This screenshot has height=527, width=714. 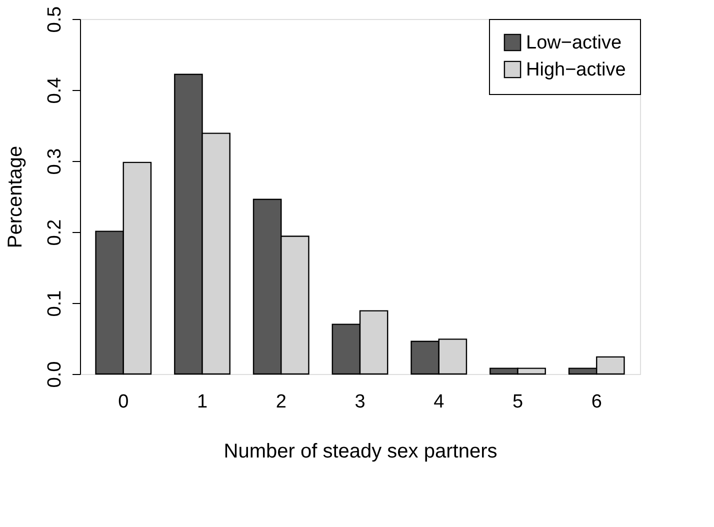 What do you see at coordinates (361, 451) in the screenshot?
I see `x-axis-title: Number of steady sex partners` at bounding box center [361, 451].